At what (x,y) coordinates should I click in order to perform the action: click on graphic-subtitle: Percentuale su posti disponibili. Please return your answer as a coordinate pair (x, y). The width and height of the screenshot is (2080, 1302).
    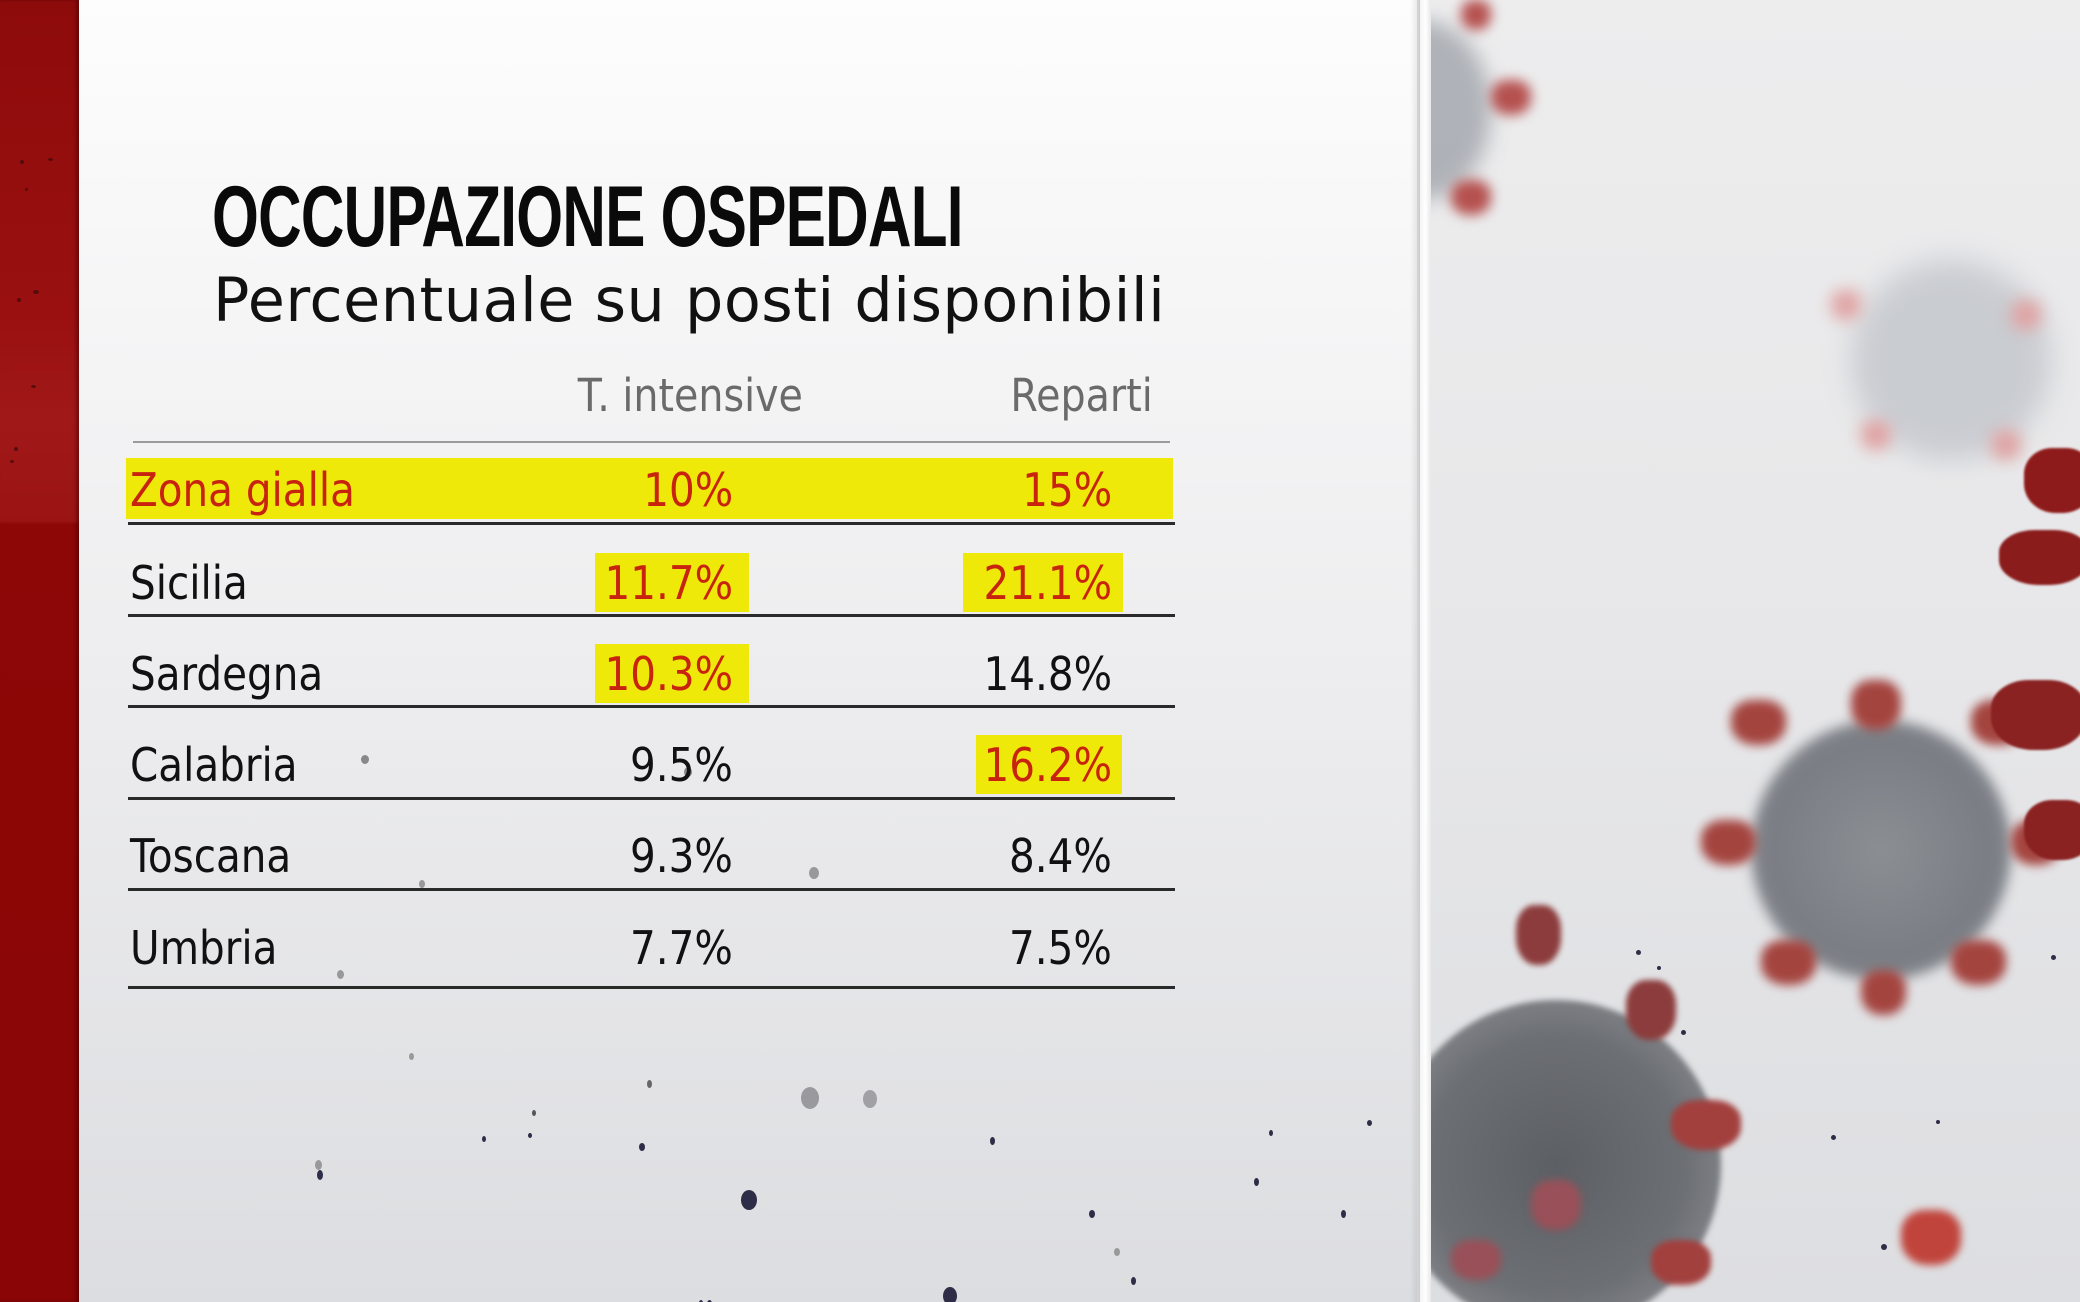
    Looking at the image, I should click on (689, 300).